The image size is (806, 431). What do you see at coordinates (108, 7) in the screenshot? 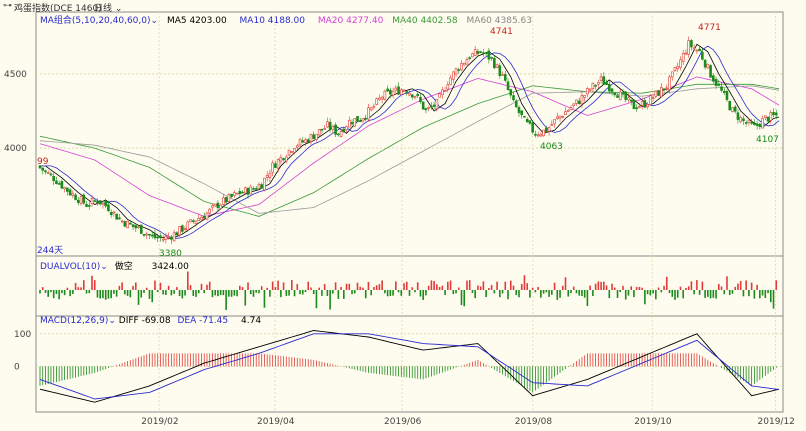
I see `period-selector: 日线 ⌄` at bounding box center [108, 7].